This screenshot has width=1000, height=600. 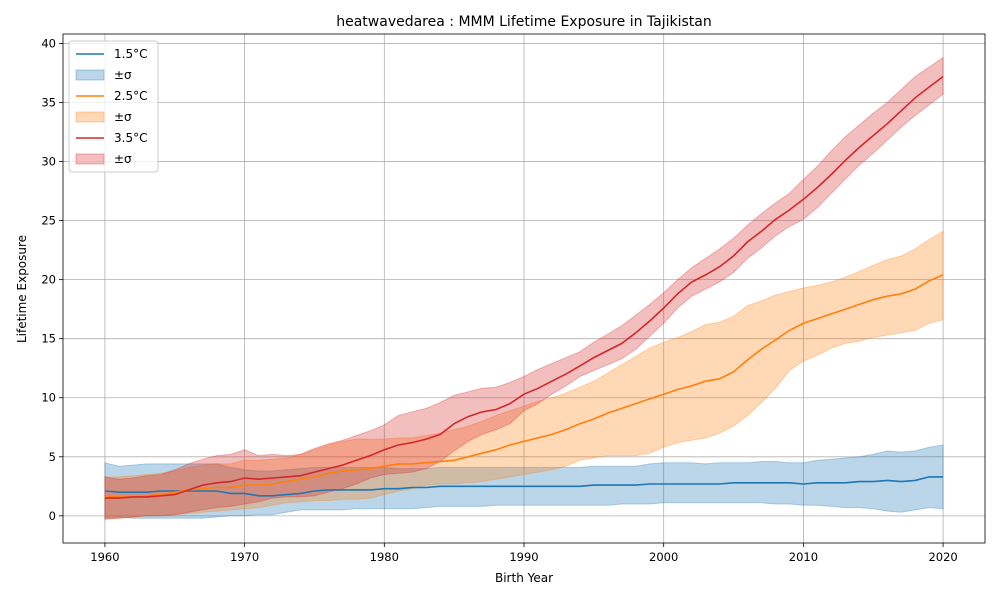 I want to click on x-tick-label: 1990, so click(x=523, y=557).